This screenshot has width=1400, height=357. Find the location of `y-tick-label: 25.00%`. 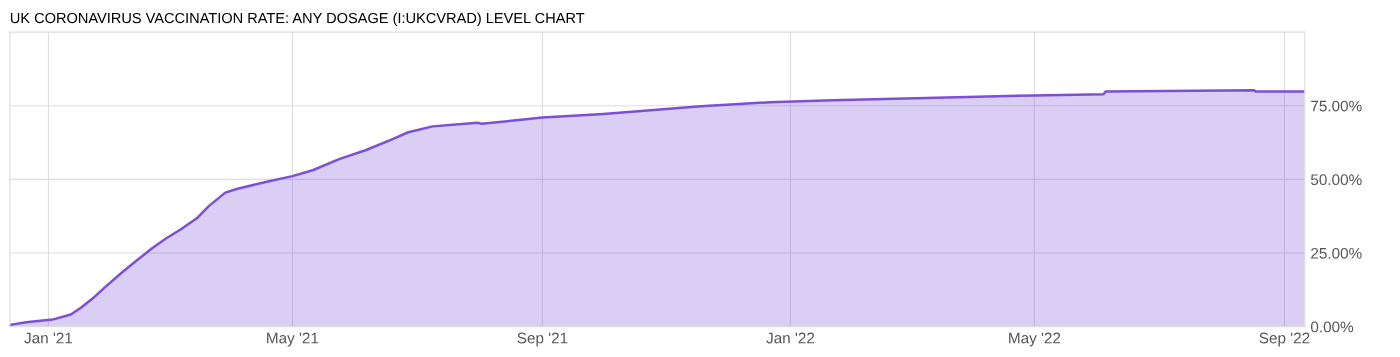

y-tick-label: 25.00% is located at coordinates (1336, 253).